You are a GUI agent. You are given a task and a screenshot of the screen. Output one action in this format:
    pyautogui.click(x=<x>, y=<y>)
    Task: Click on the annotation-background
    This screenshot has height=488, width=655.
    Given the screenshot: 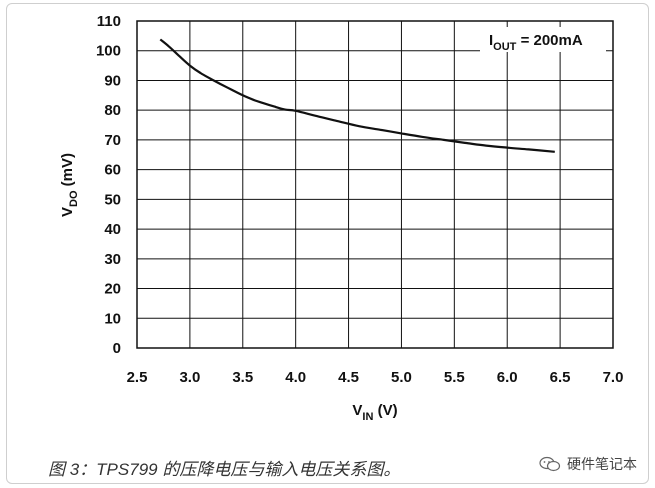 What is the action you would take?
    pyautogui.click(x=543, y=39)
    